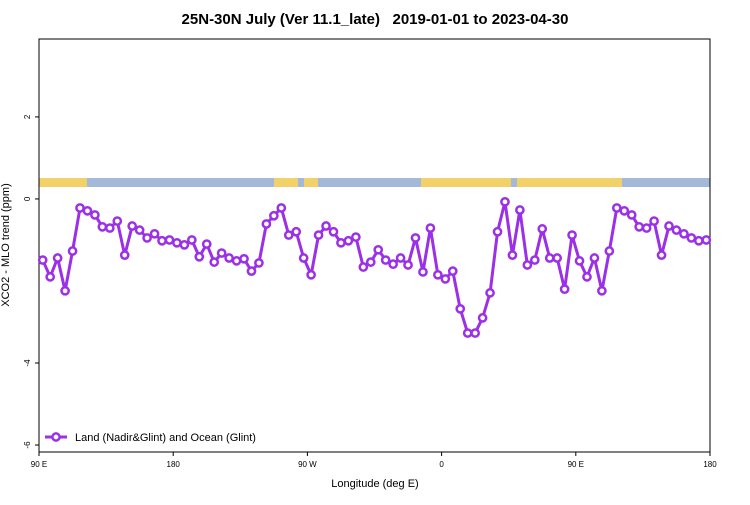 This screenshot has height=505, width=750. Describe the element at coordinates (56, 437) in the screenshot. I see `legend-marker` at that location.